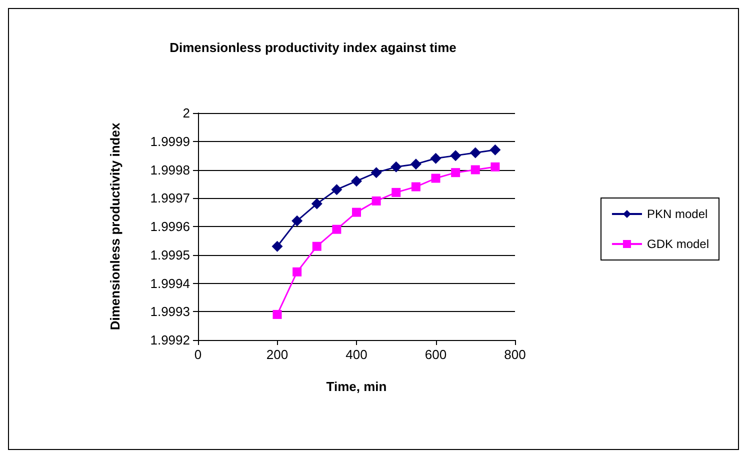 The width and height of the screenshot is (747, 458). I want to click on x-axis-title: Time, min, so click(356, 386).